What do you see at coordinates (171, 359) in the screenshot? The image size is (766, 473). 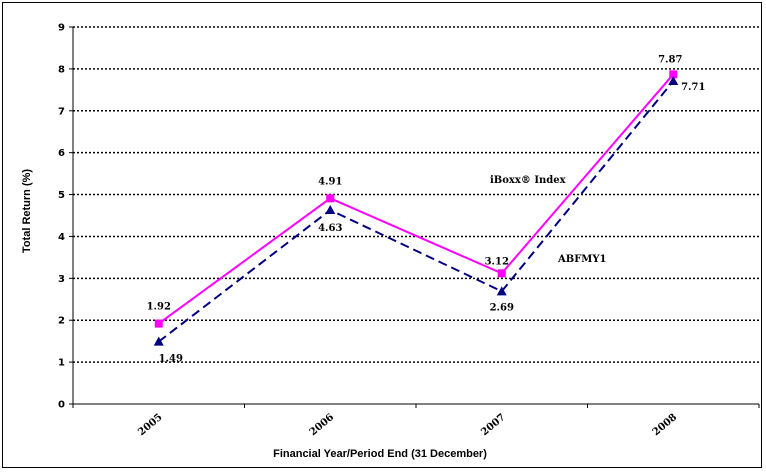 I see `data-label: 1.49` at bounding box center [171, 359].